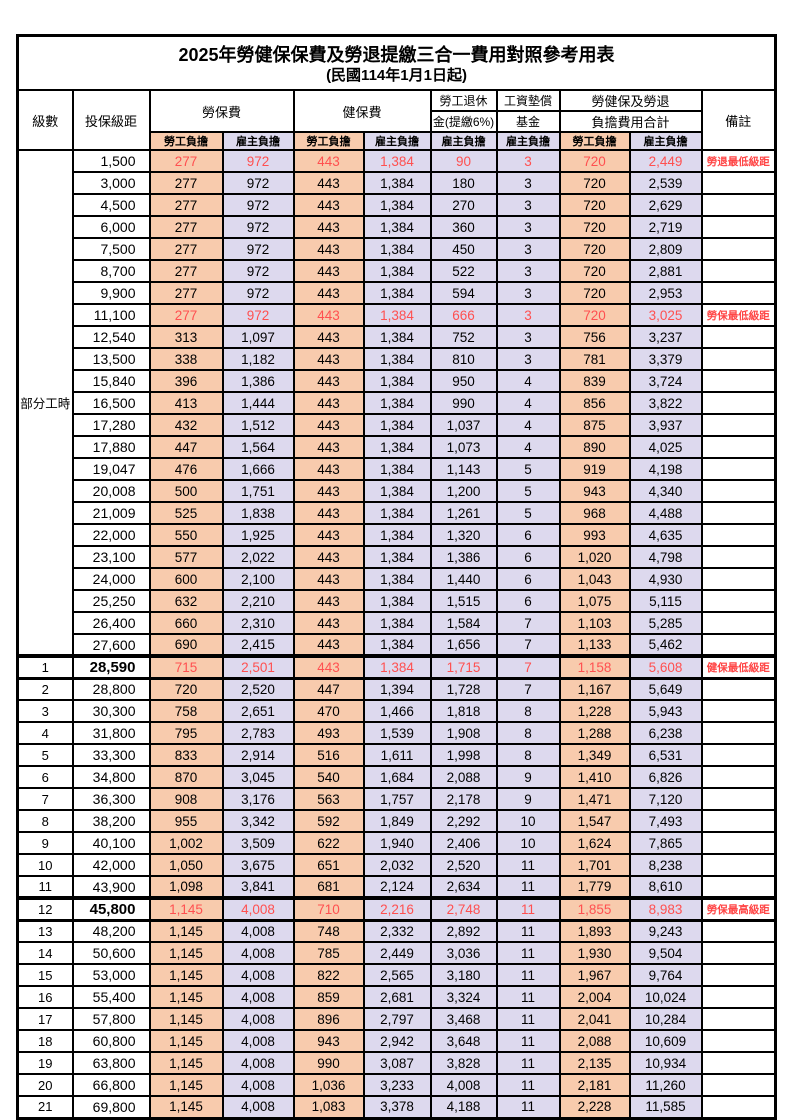 The width and height of the screenshot is (791, 1120). I want to click on total-employee-cell: 1,228, so click(594, 711).